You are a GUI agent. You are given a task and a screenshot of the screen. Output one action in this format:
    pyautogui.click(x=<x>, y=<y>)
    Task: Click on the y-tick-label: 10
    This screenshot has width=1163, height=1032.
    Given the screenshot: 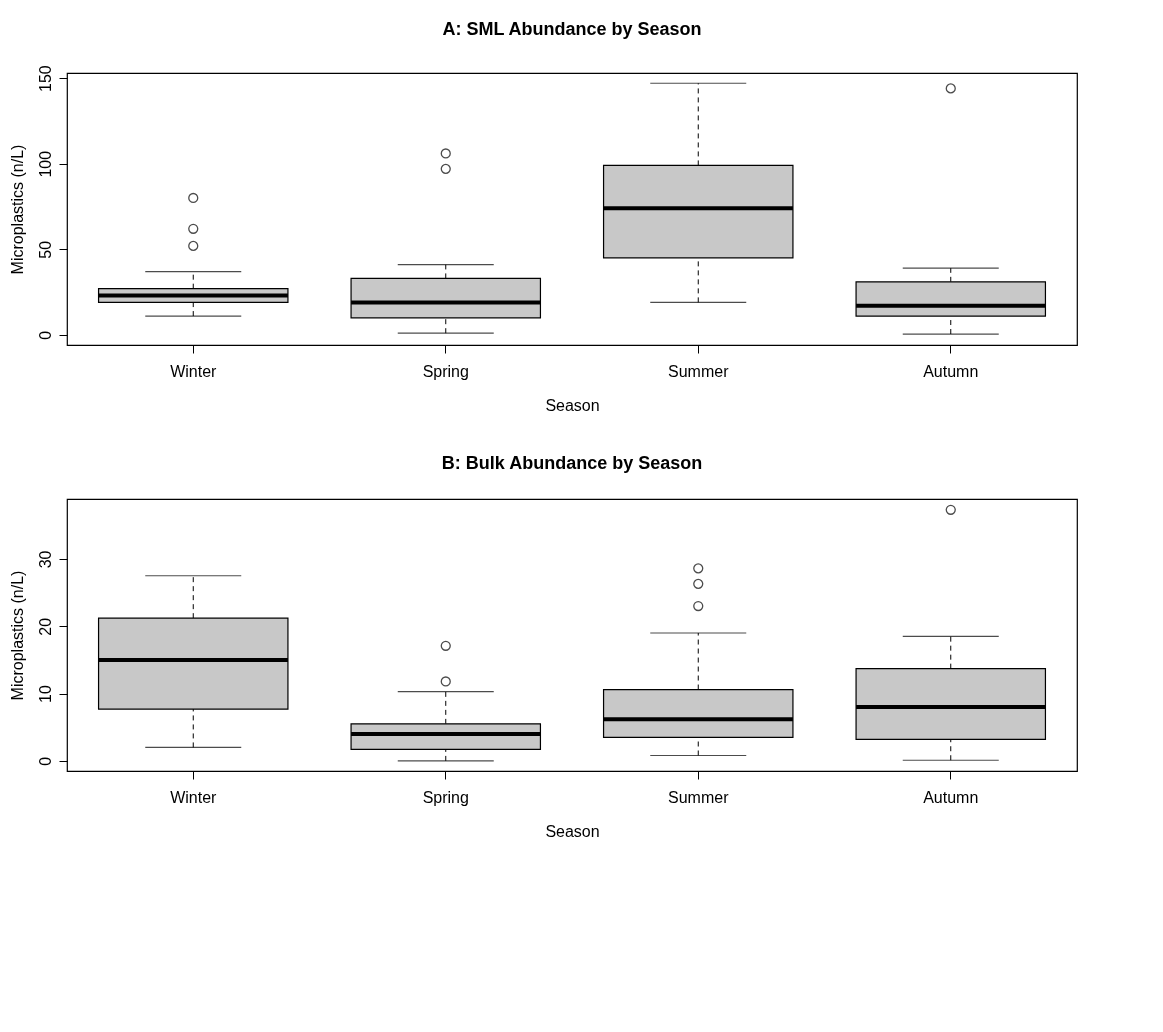 What is the action you would take?
    pyautogui.click(x=45, y=694)
    